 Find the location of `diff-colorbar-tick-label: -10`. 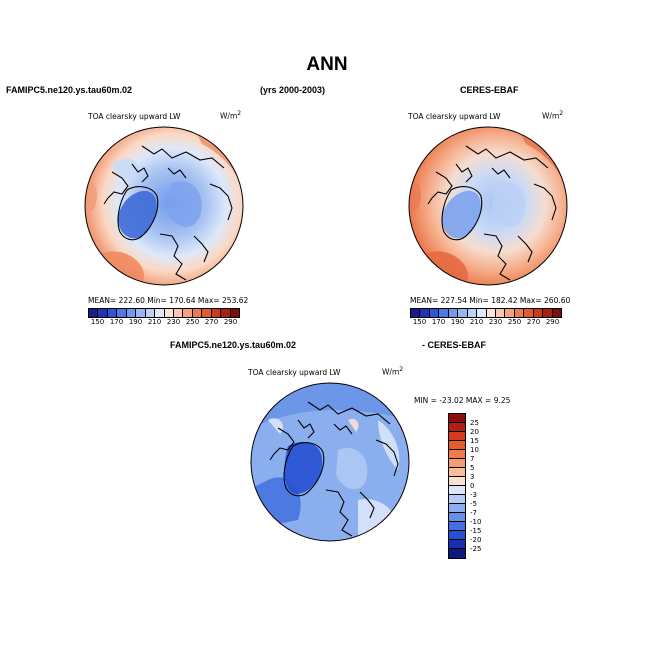

diff-colorbar-tick-label: -10 is located at coordinates (476, 522).